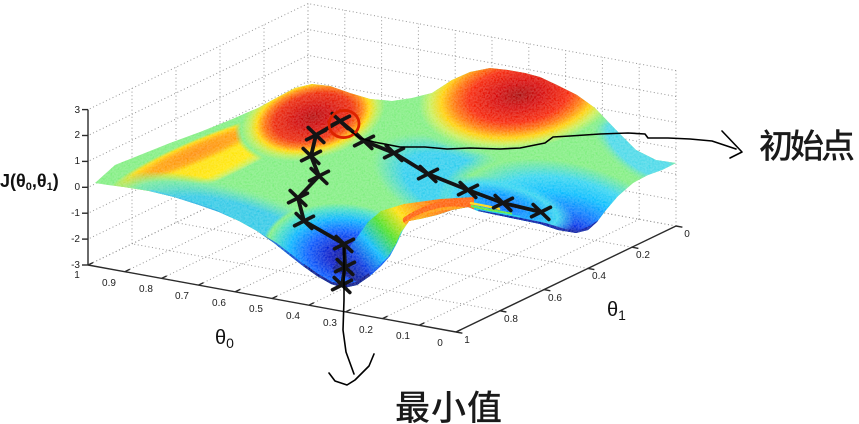  I want to click on svg-text: -1, so click(75, 213).